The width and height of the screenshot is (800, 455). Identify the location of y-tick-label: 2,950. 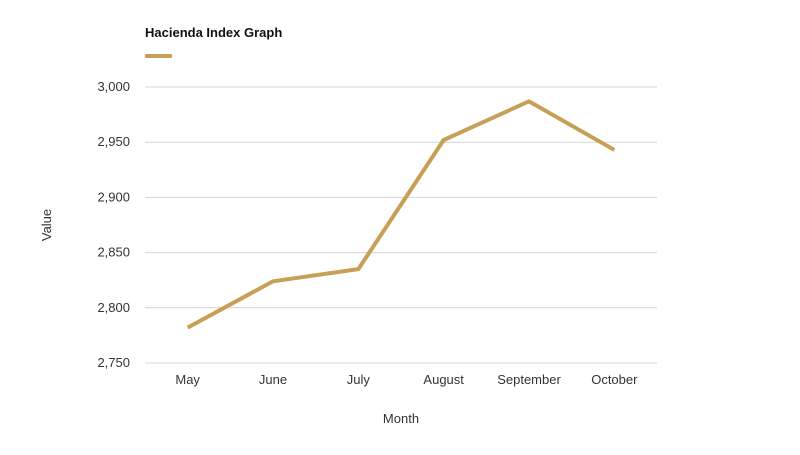
(113, 141).